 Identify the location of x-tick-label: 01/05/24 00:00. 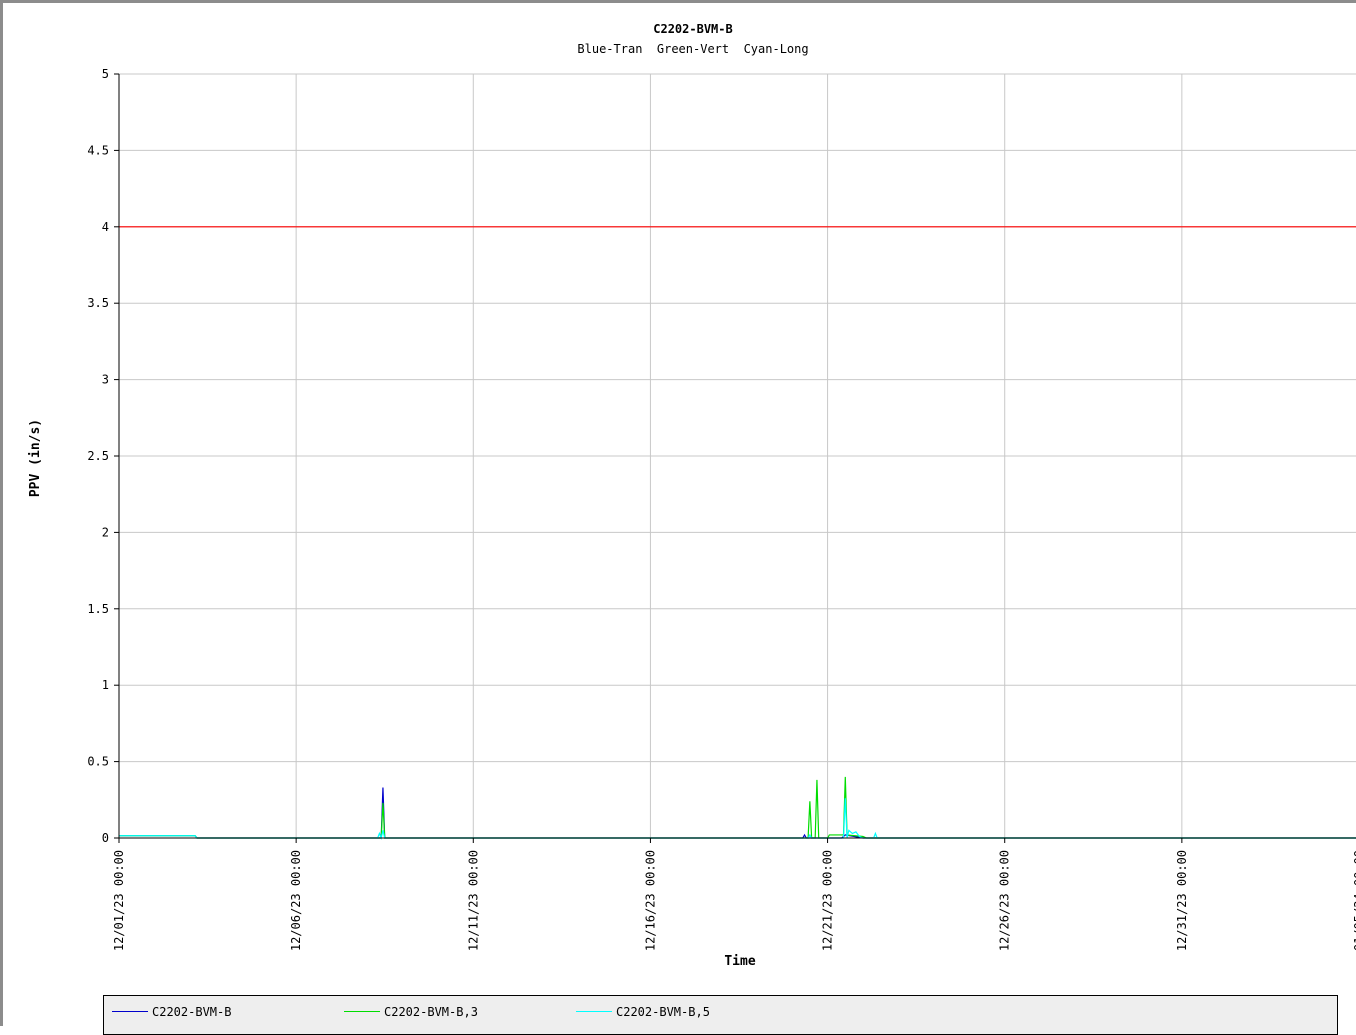
(1354, 900).